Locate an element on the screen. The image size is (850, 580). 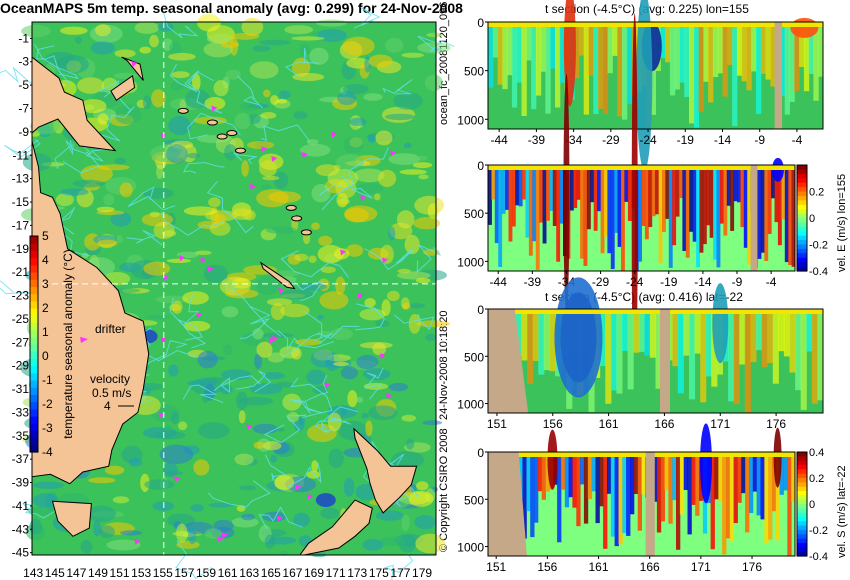
section-xtick-label: -19 is located at coordinates (669, 282).